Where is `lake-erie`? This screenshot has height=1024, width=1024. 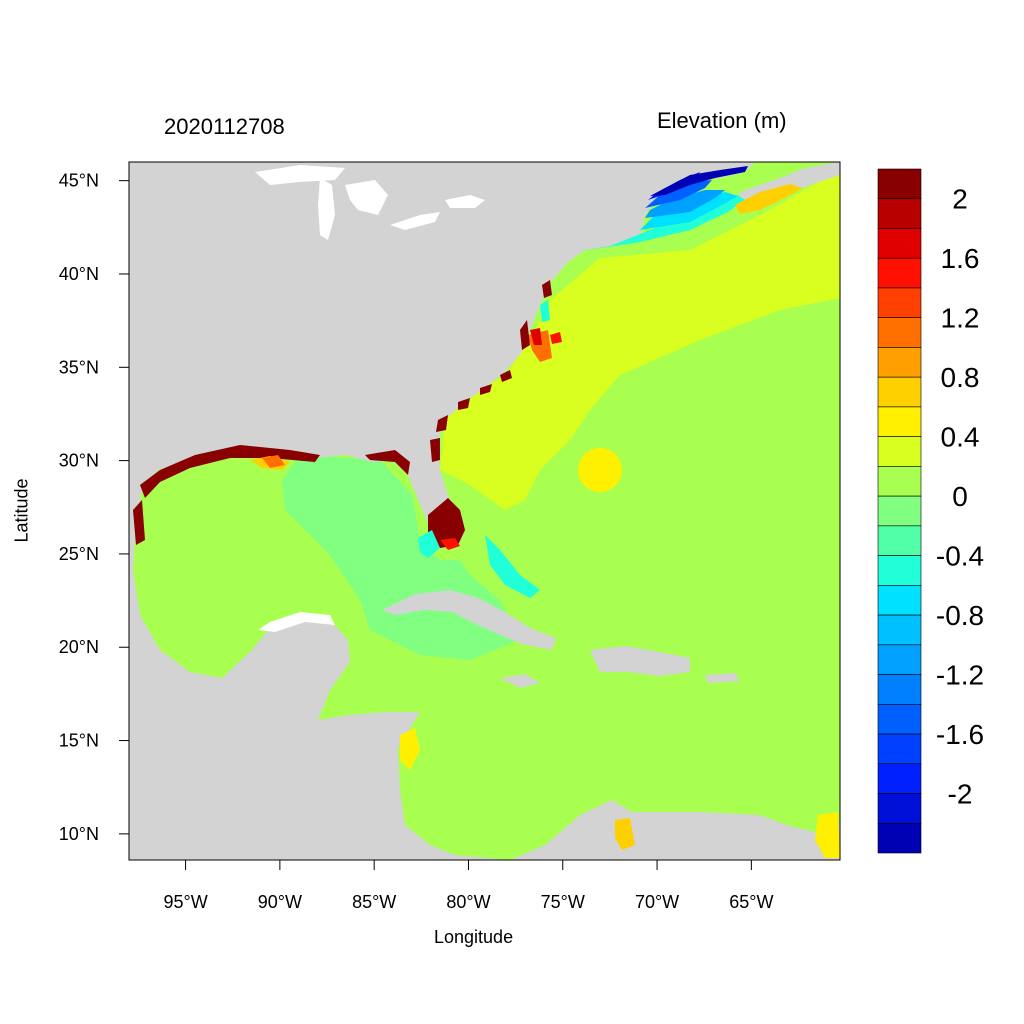
lake-erie is located at coordinates (415, 221).